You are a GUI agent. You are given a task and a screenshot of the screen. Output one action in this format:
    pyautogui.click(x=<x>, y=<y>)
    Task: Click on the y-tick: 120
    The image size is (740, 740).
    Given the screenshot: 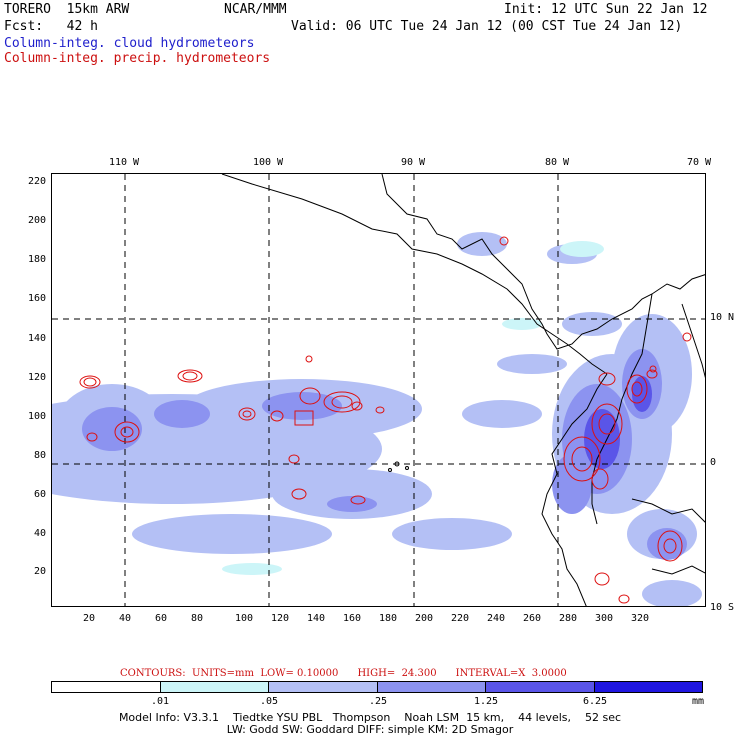 What is the action you would take?
    pyautogui.click(x=36, y=377)
    